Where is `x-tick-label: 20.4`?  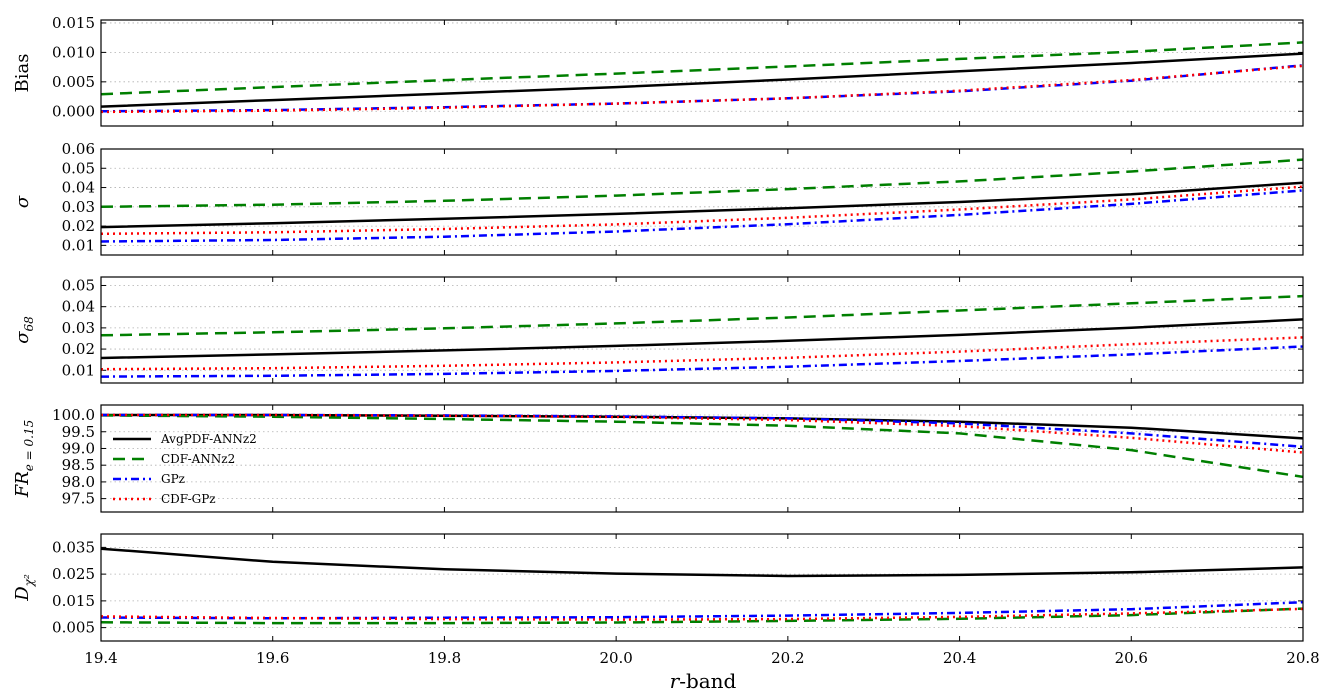 x-tick-label: 20.4 is located at coordinates (959, 658).